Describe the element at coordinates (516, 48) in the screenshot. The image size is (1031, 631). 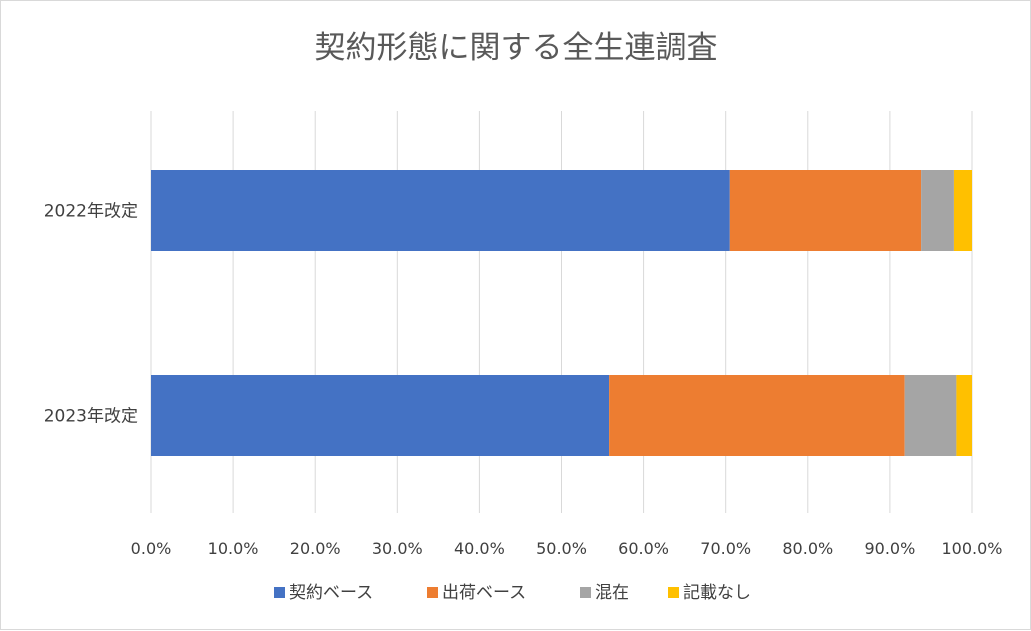
I see `chart-title: 契約形態に関する全生連調査` at that location.